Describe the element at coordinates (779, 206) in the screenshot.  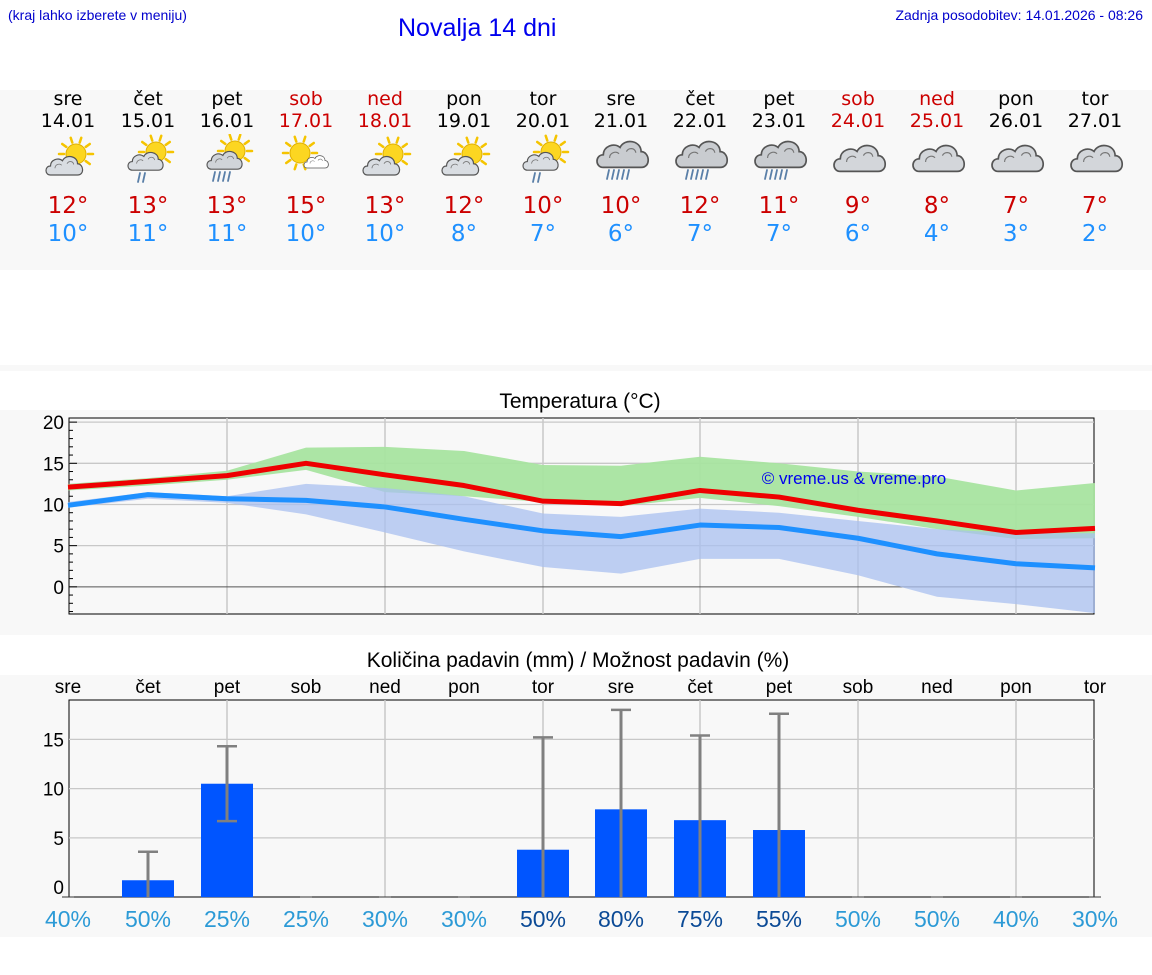
I see `temp-max: 11°` at that location.